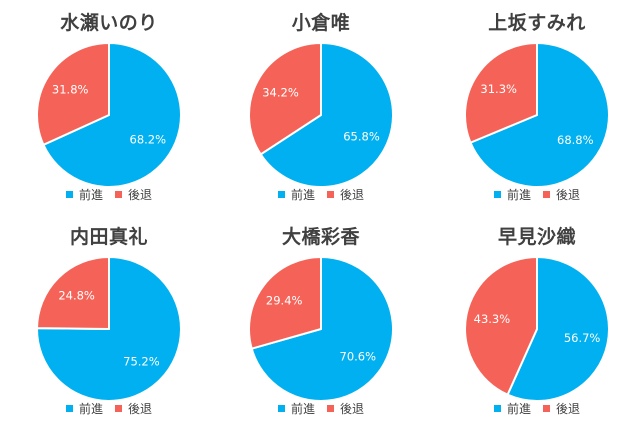  I want to click on pie-chart: 68.8% 31.3%, so click(537, 114).